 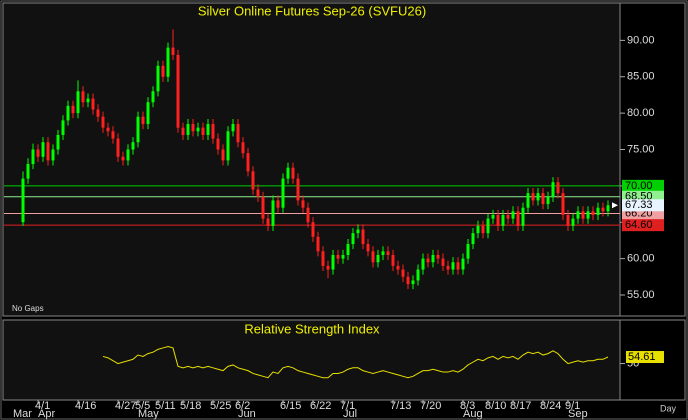 What do you see at coordinates (46, 414) in the screenshot?
I see `month-label: Apr` at bounding box center [46, 414].